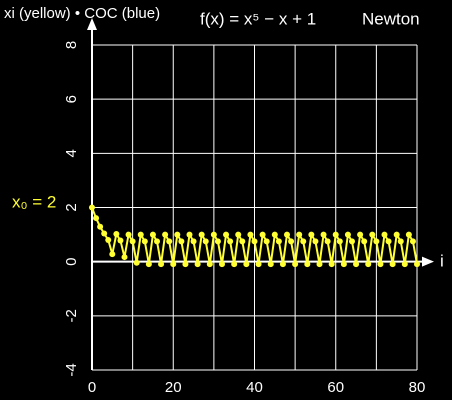 This screenshot has height=400, width=452. Describe the element at coordinates (71, 315) in the screenshot. I see `y-tick-label: -2` at that location.